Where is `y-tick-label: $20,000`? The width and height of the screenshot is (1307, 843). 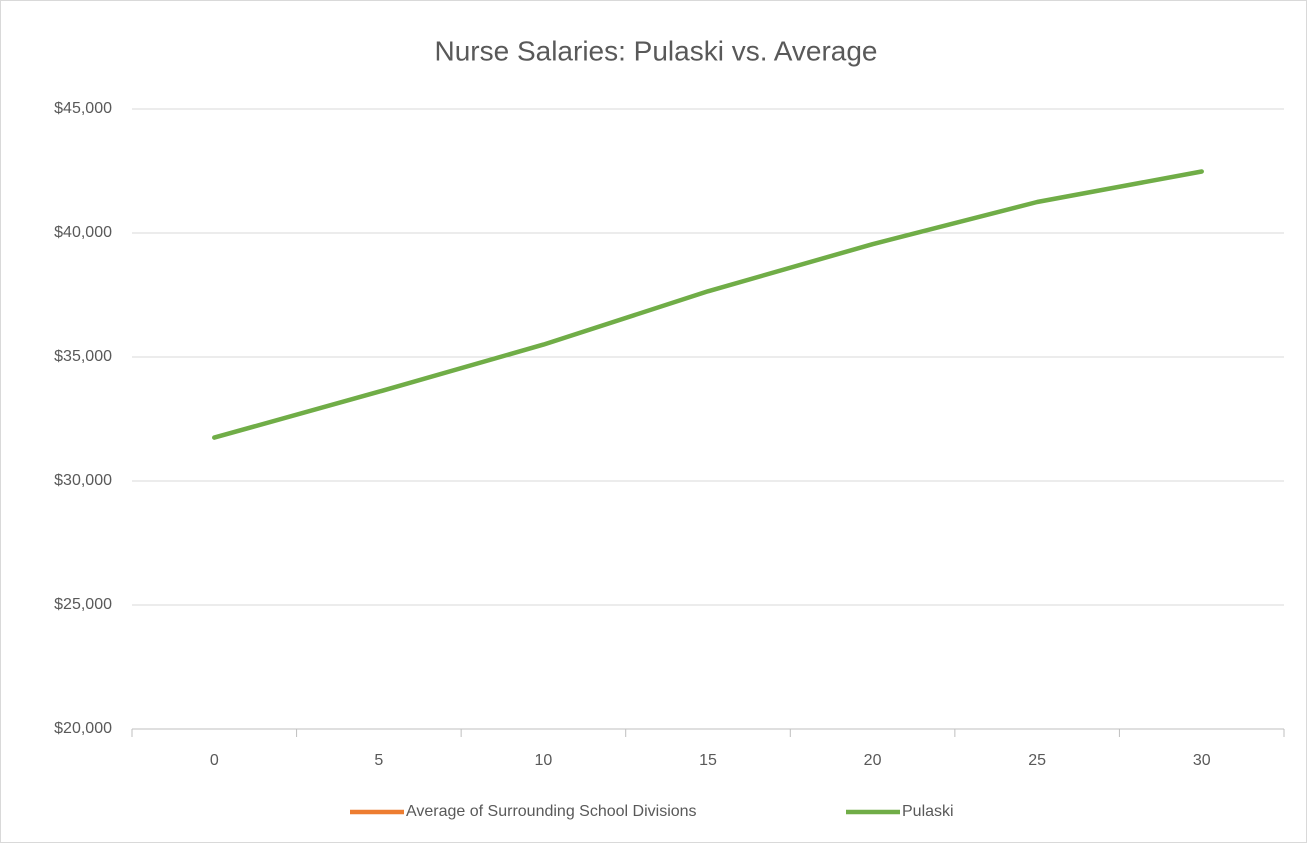
y-tick-label: $20,000 is located at coordinates (83, 728).